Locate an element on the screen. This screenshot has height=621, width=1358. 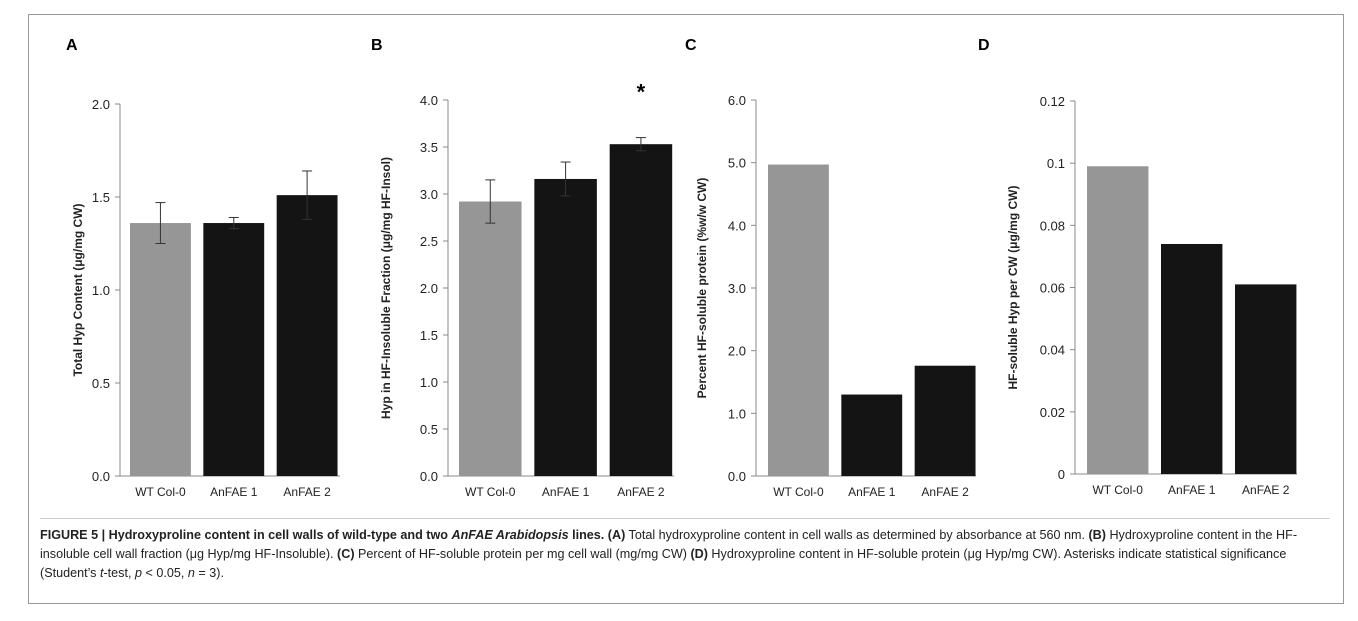
panel-c-y-tick-label: 0.0 is located at coordinates (737, 476).